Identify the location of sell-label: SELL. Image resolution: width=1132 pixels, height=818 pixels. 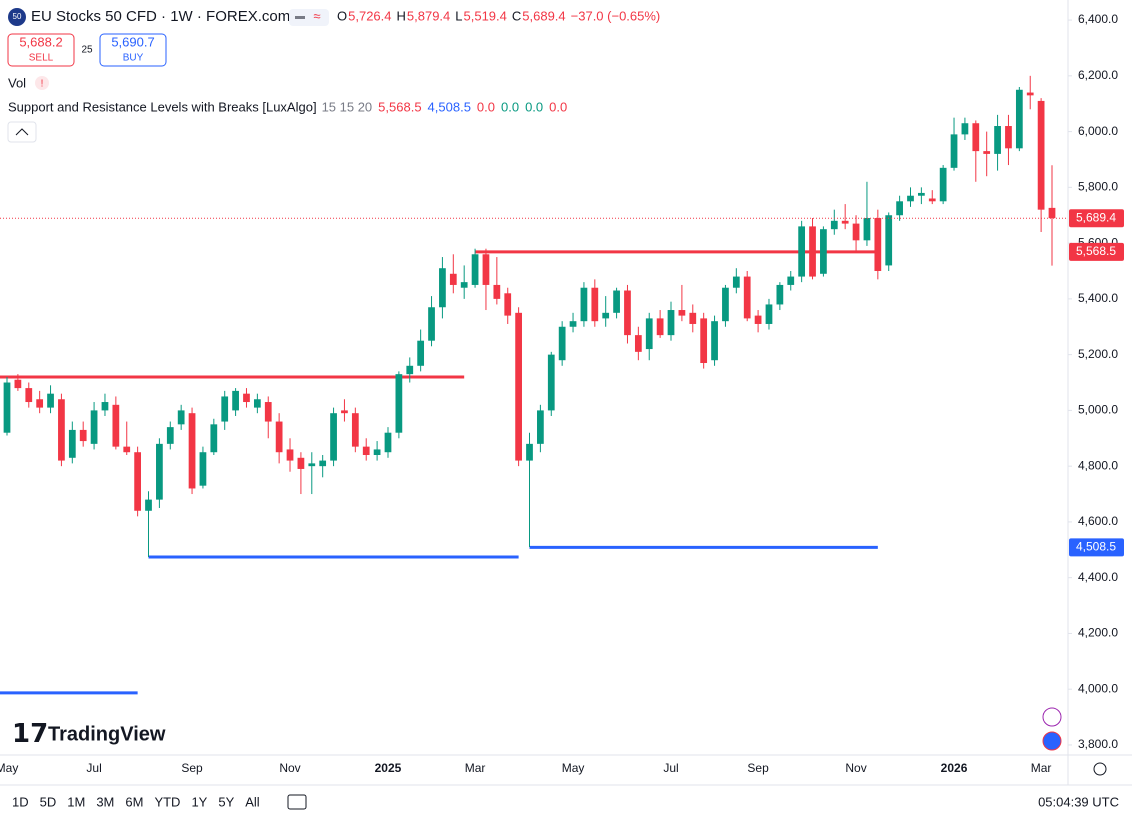
(41, 58).